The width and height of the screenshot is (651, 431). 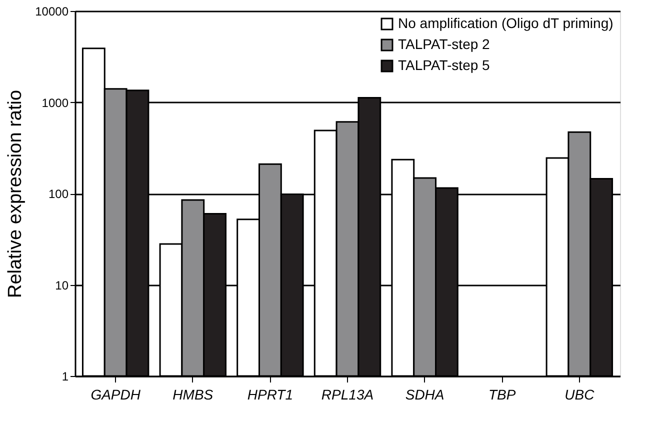 I want to click on legend-label: TALPAT-step 2, so click(x=444, y=44).